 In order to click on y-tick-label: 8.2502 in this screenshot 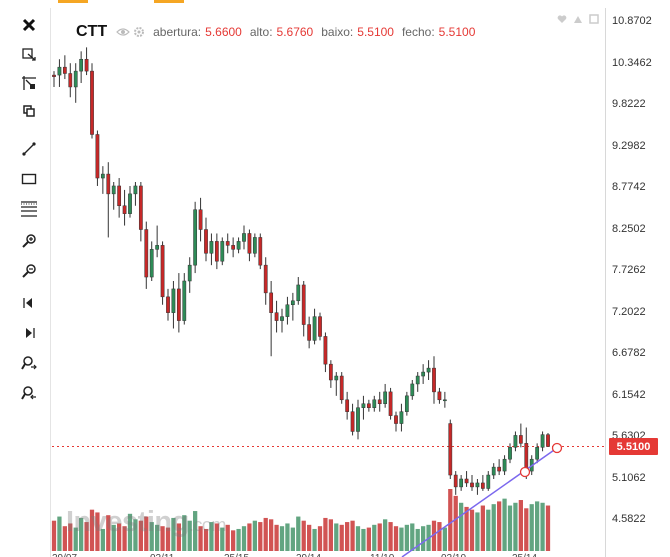, I will do `click(629, 228)`.